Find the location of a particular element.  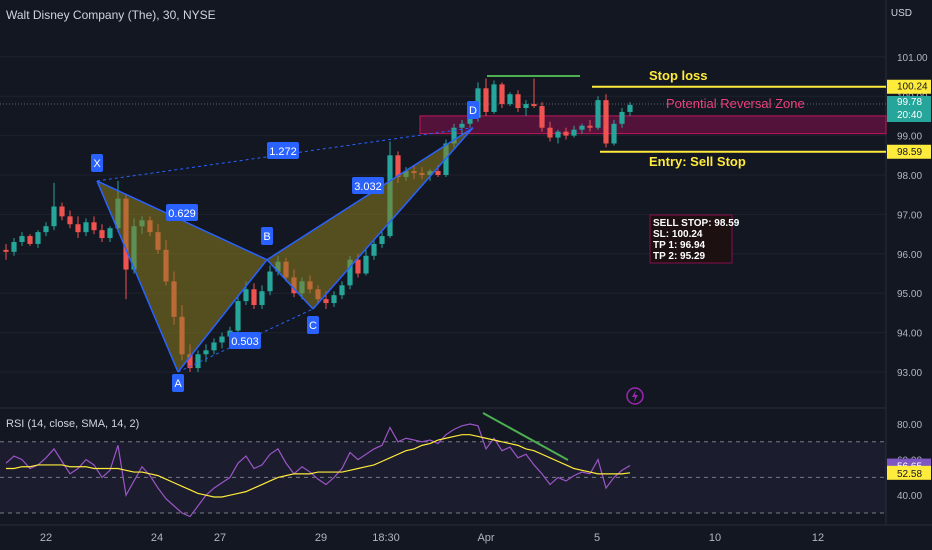

trade-info-line: SELL STOP: 98.59 is located at coordinates (696, 223).